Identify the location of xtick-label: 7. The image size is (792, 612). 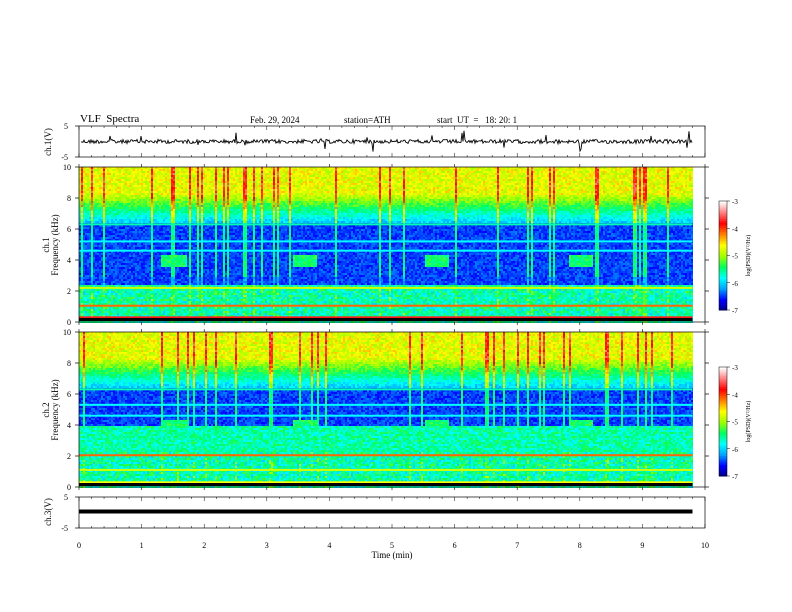
(517, 545).